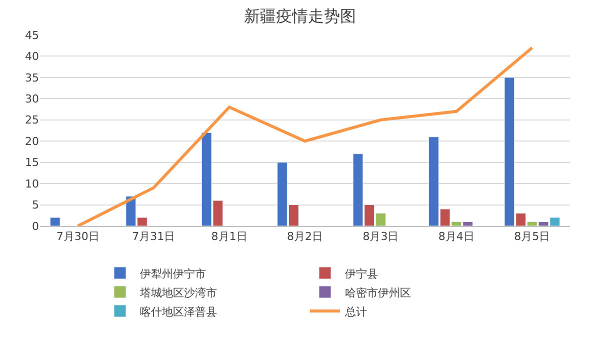 The width and height of the screenshot is (600, 337). Describe the element at coordinates (532, 237) in the screenshot. I see `x-tick-label: 8月5日` at that location.